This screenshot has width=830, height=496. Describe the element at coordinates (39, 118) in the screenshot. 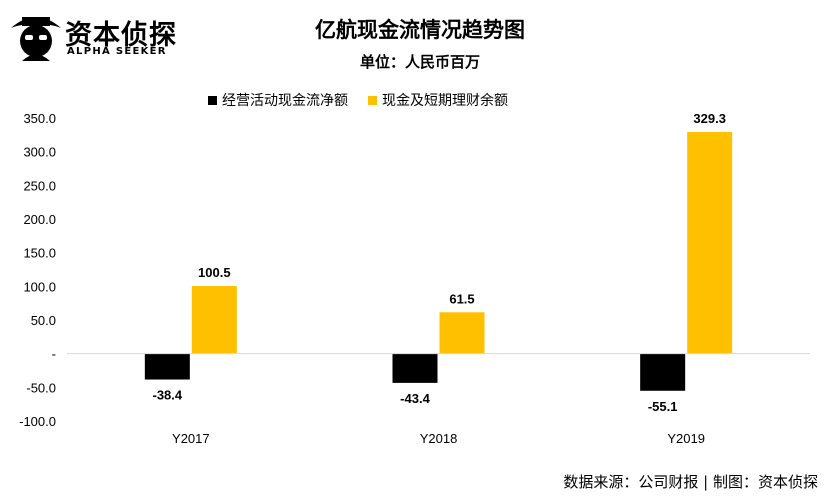

I see `y-tick-label: 350.0` at that location.